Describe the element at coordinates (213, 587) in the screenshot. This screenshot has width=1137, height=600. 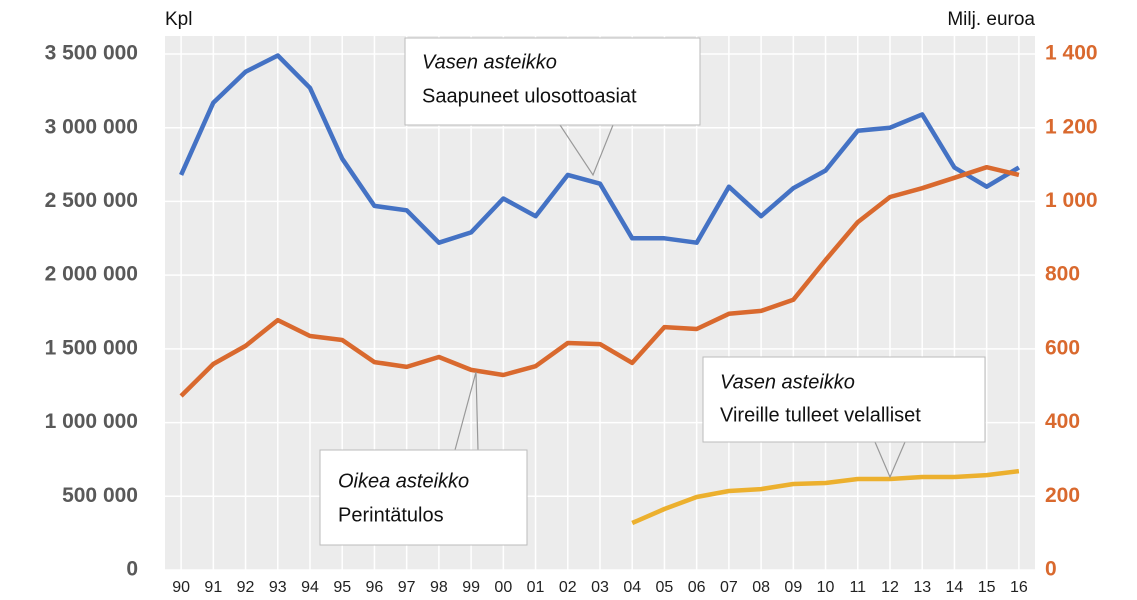
I see `x-tick-label: 91` at that location.